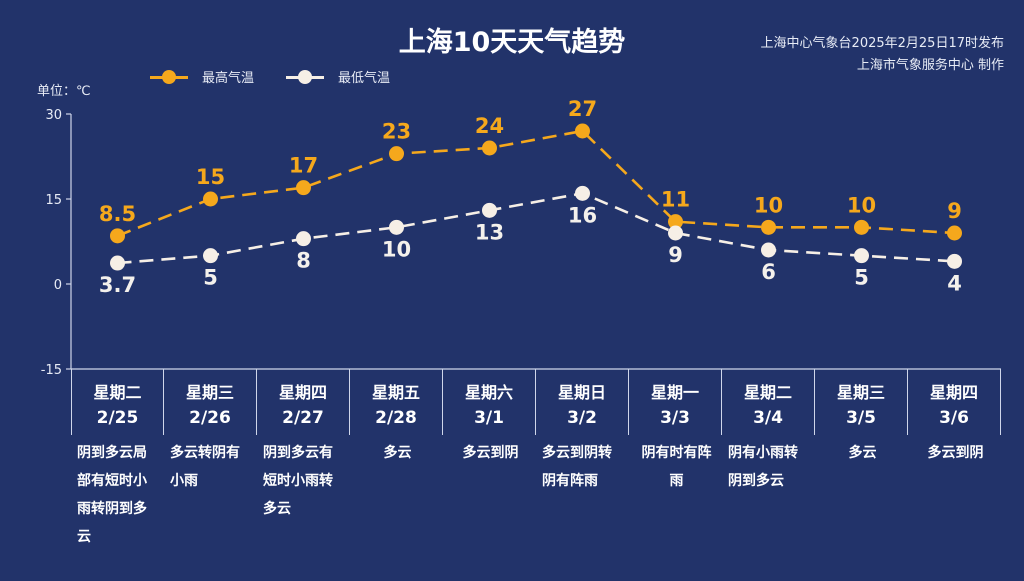  What do you see at coordinates (205, 467) in the screenshot?
I see `day-weather-description: 多云转阴有小雨` at bounding box center [205, 467].